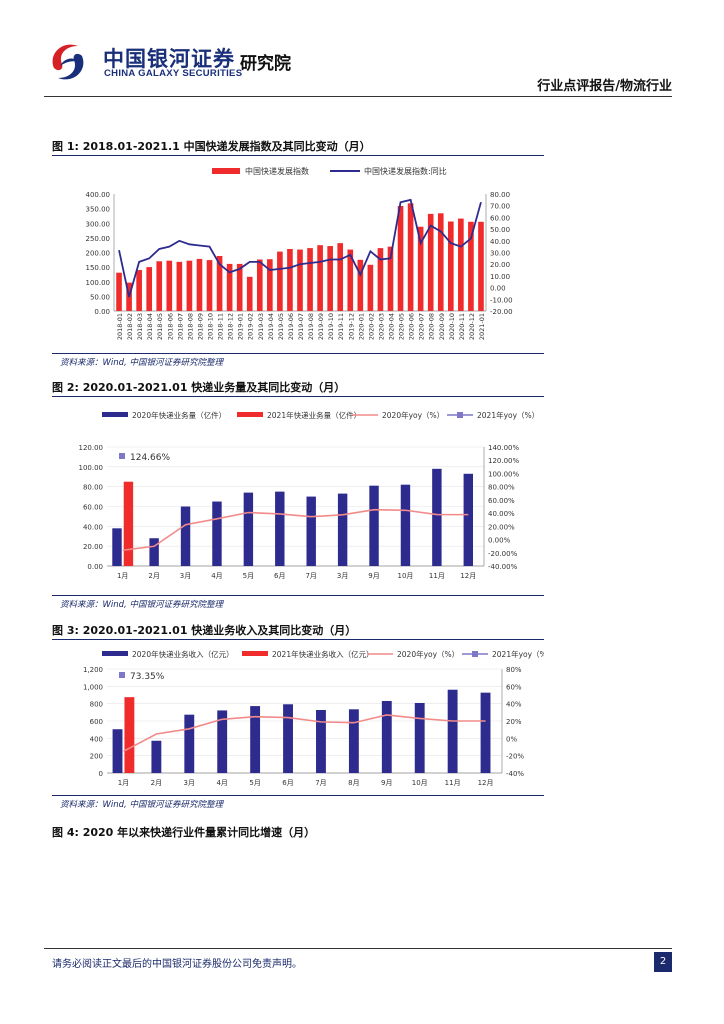  Describe the element at coordinates (160, 326) in the screenshot. I see `fig1-x-tick: 2018-05` at that location.